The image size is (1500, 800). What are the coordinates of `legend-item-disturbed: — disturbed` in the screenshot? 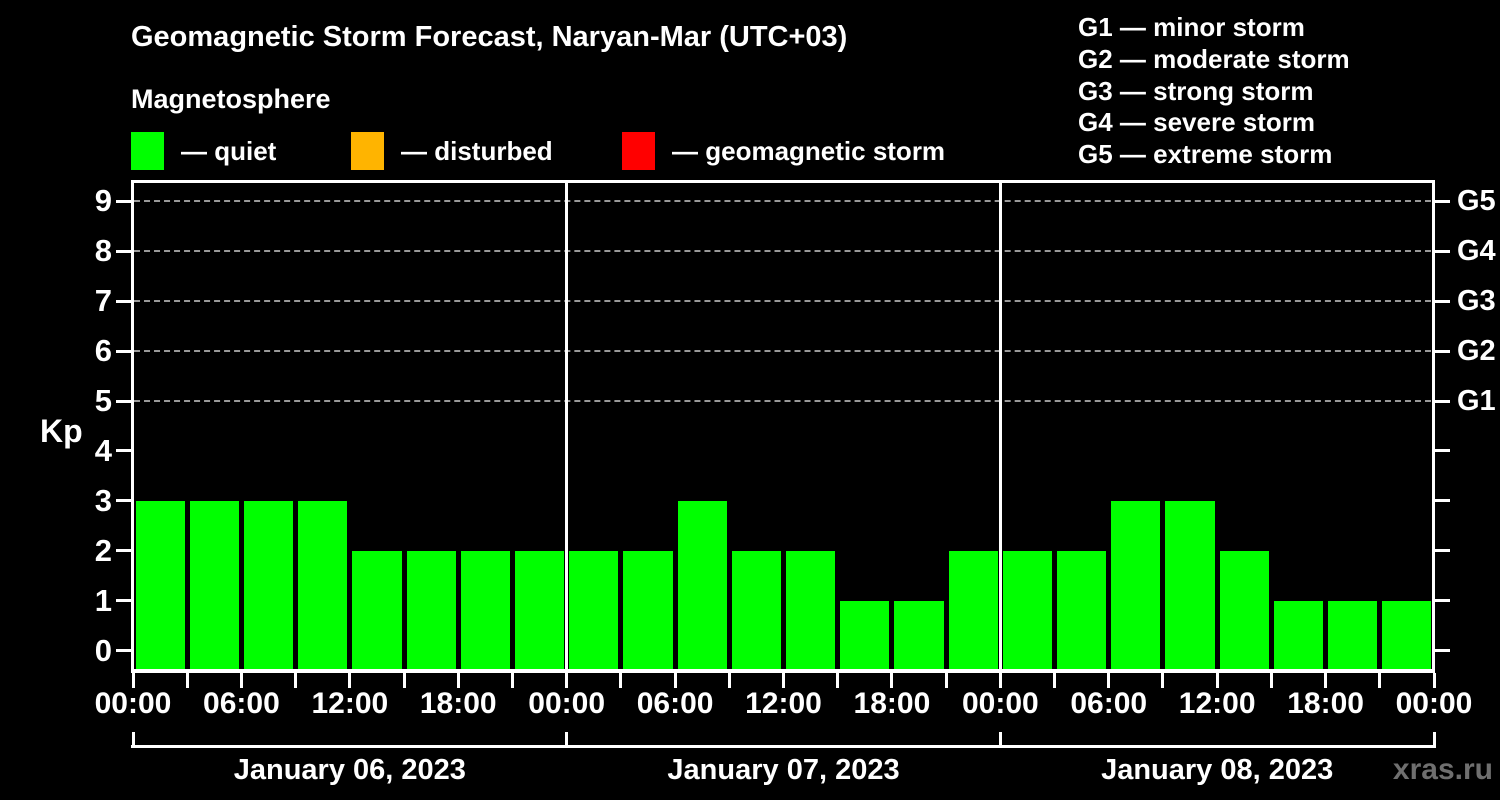 It's located at (452, 151).